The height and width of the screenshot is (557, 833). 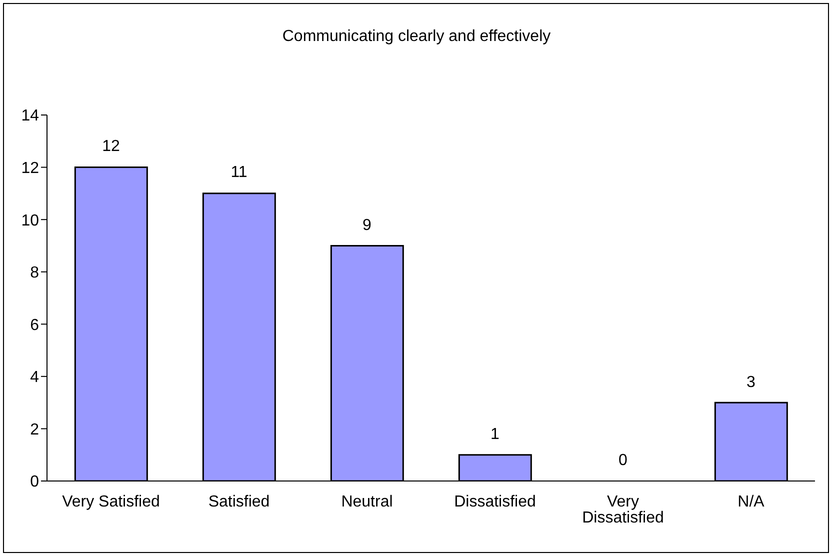 I want to click on x-tick-label: Satisfied, so click(x=239, y=501).